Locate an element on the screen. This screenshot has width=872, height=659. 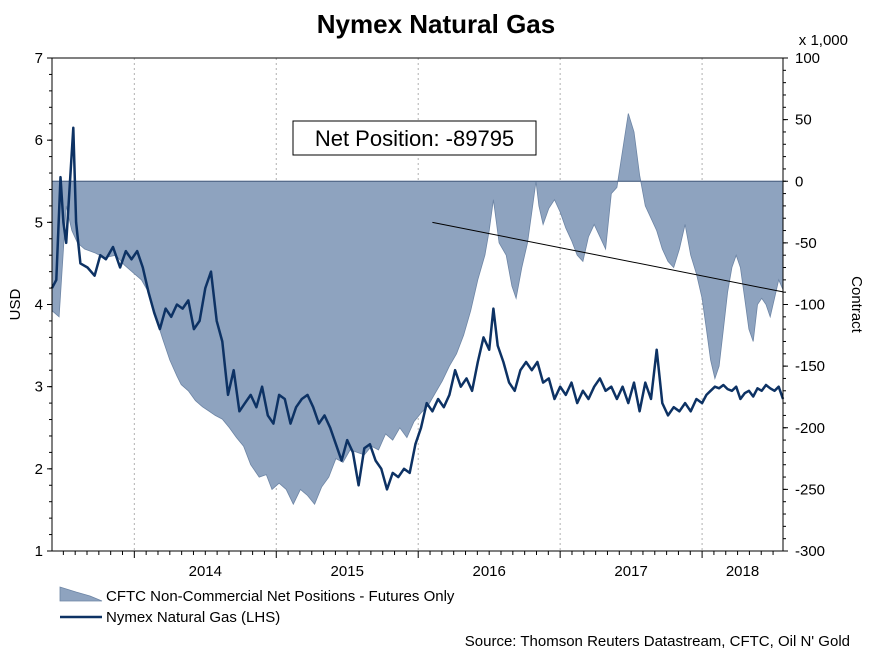
right-axis-tick-label: 0 is located at coordinates (799, 181).